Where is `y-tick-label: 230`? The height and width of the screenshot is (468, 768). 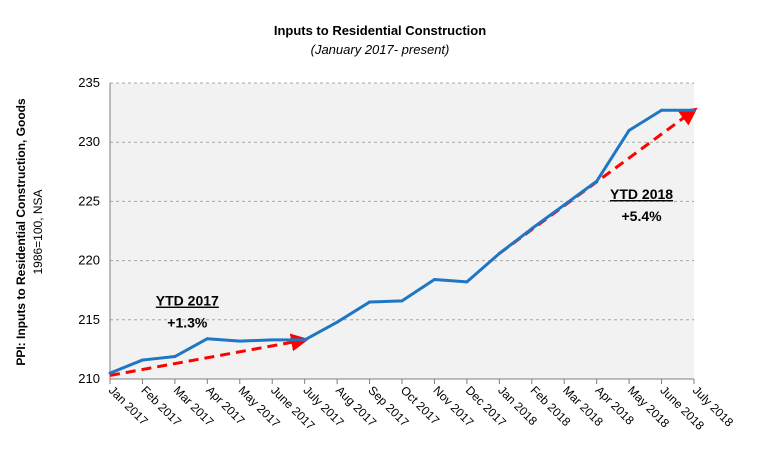 y-tick-label: 230 is located at coordinates (89, 141).